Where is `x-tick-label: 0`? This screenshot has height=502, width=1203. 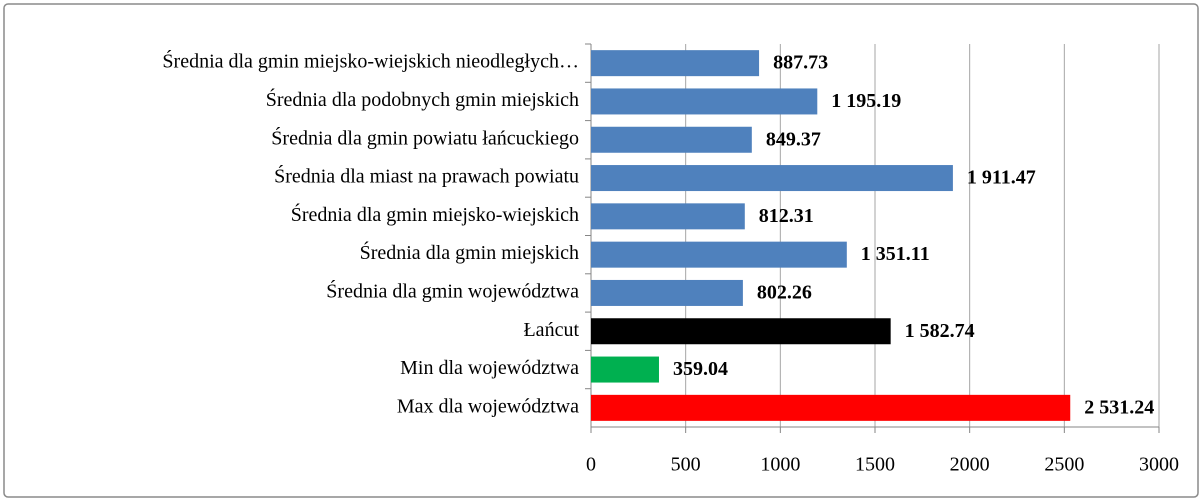 x-tick-label: 0 is located at coordinates (591, 465).